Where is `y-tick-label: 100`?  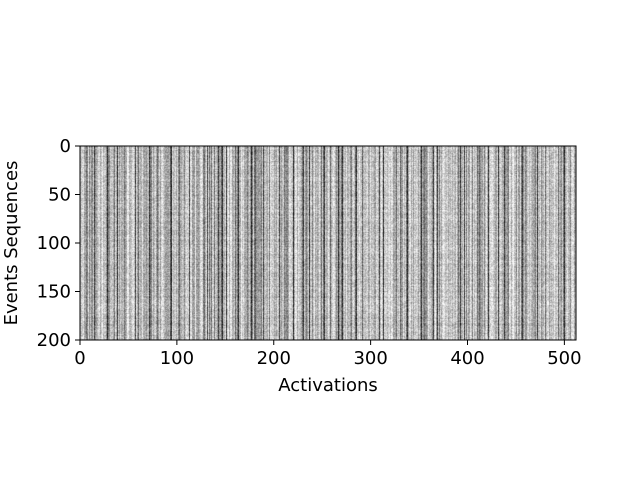 y-tick-label: 100 is located at coordinates (54, 243).